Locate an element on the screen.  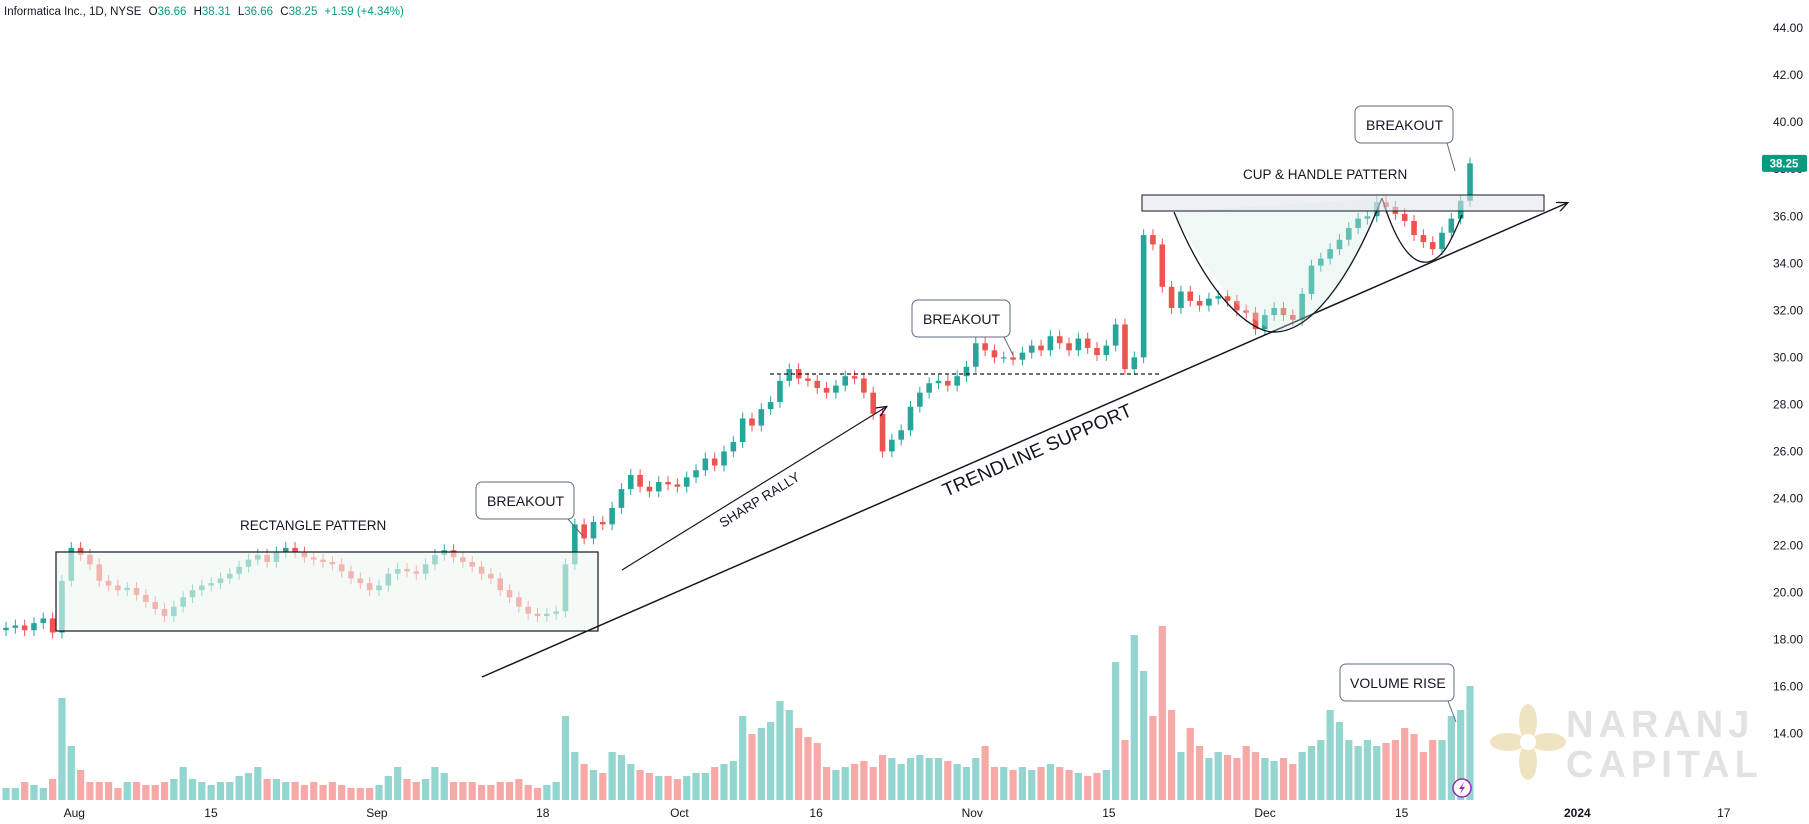
sharp-rally-arrow is located at coordinates (753, 489).